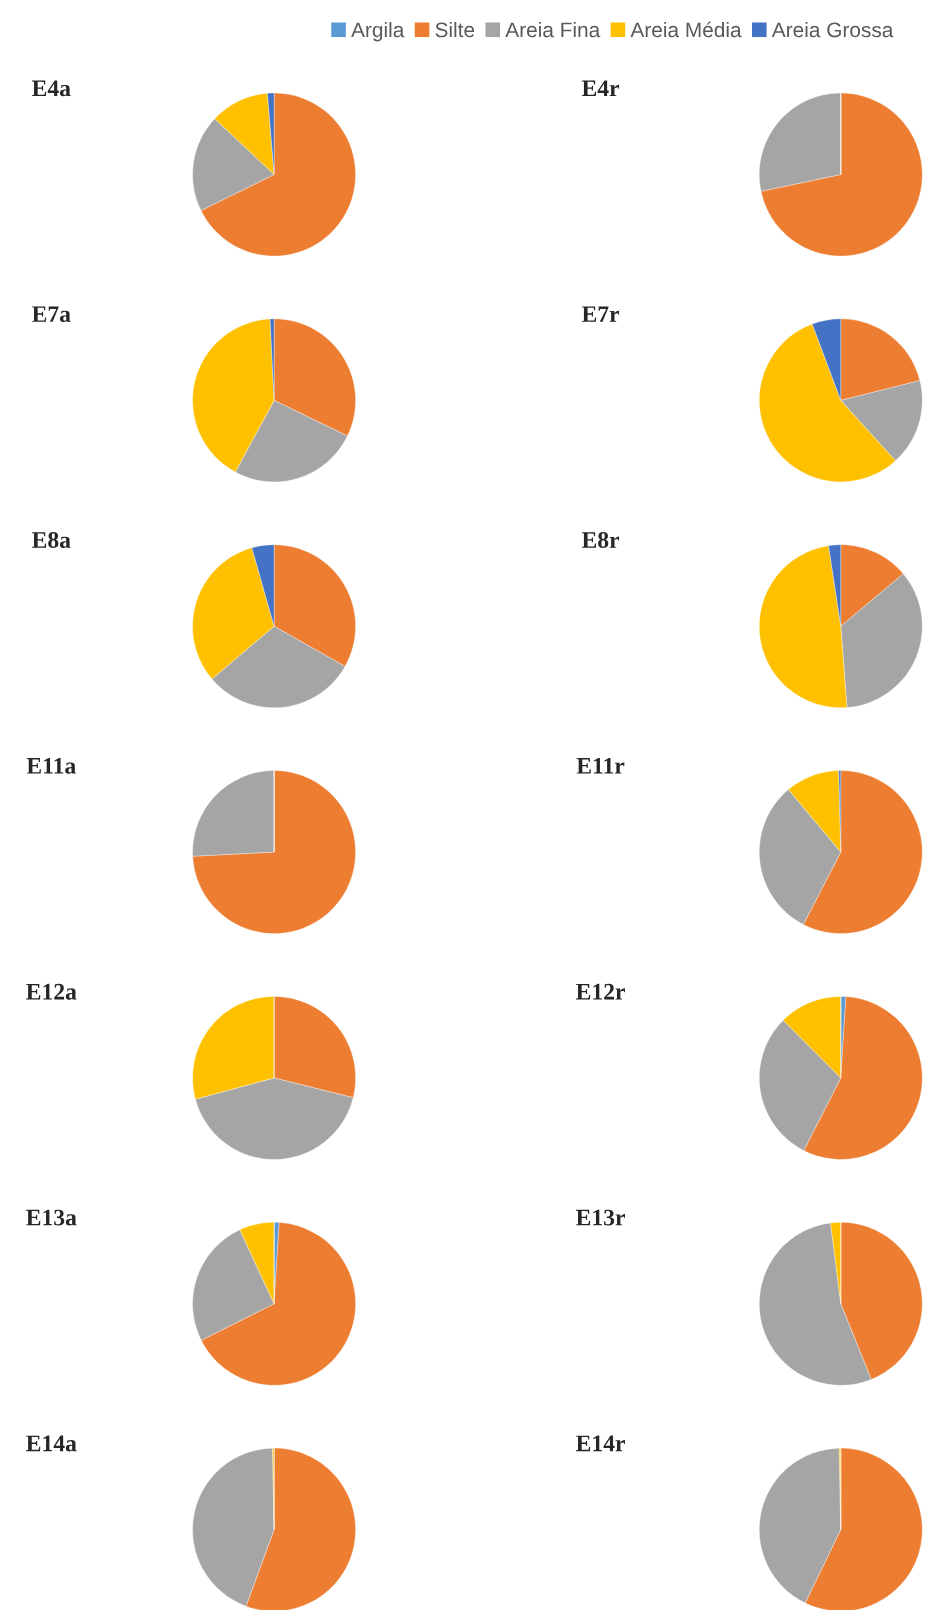 The image size is (926, 1610). What do you see at coordinates (455, 29) in the screenshot?
I see `legend-label: Silte` at bounding box center [455, 29].